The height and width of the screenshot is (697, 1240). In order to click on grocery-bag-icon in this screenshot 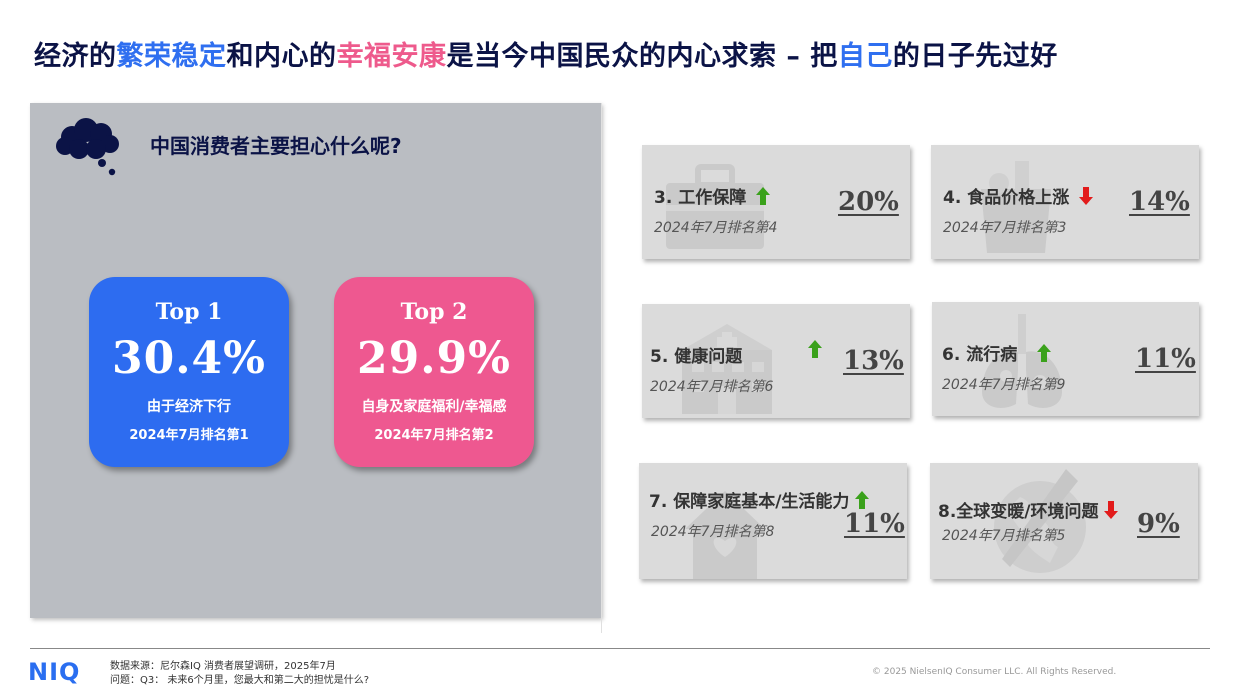, I will do `click(1016, 207)`.